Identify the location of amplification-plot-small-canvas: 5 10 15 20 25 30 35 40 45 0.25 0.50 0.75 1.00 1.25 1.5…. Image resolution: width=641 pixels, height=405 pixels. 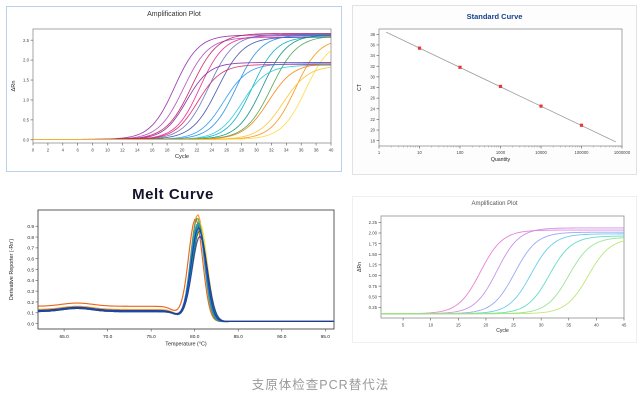
(492, 274).